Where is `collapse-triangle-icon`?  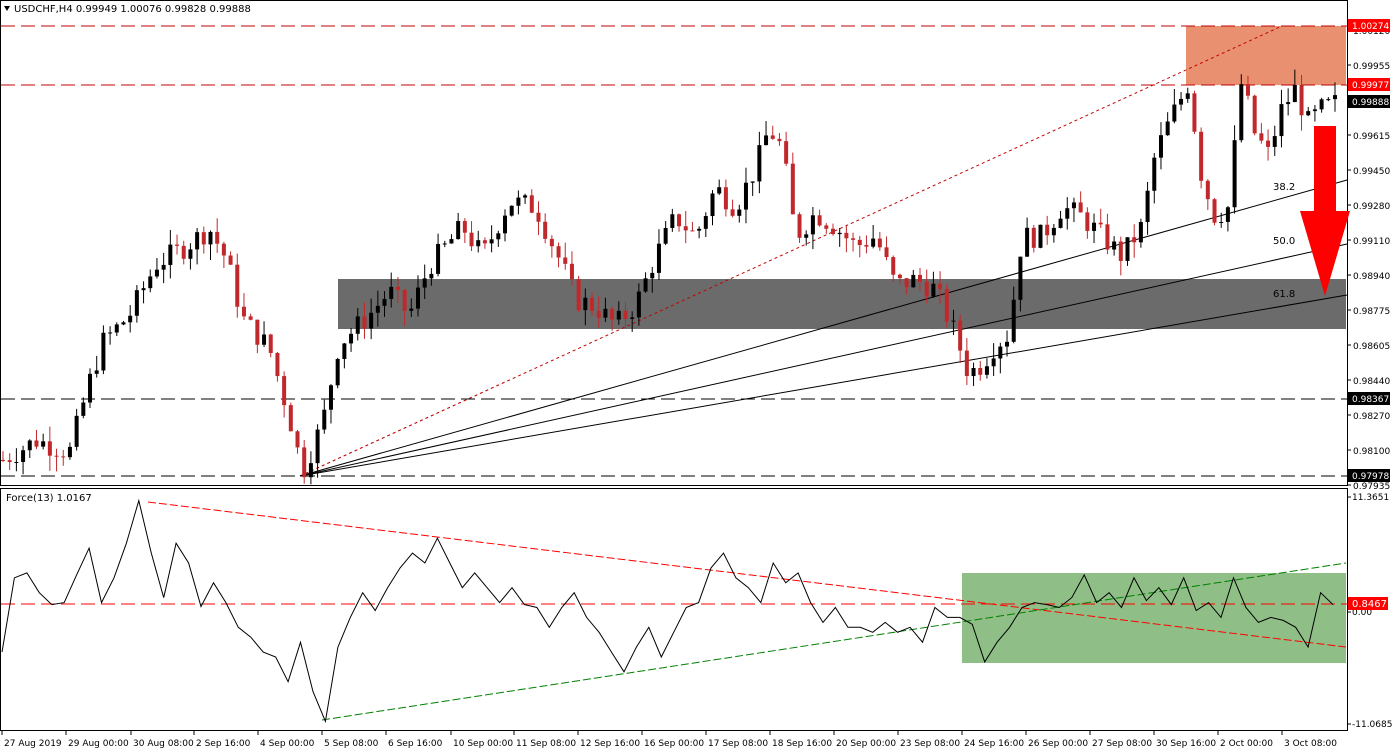 collapse-triangle-icon is located at coordinates (7, 8).